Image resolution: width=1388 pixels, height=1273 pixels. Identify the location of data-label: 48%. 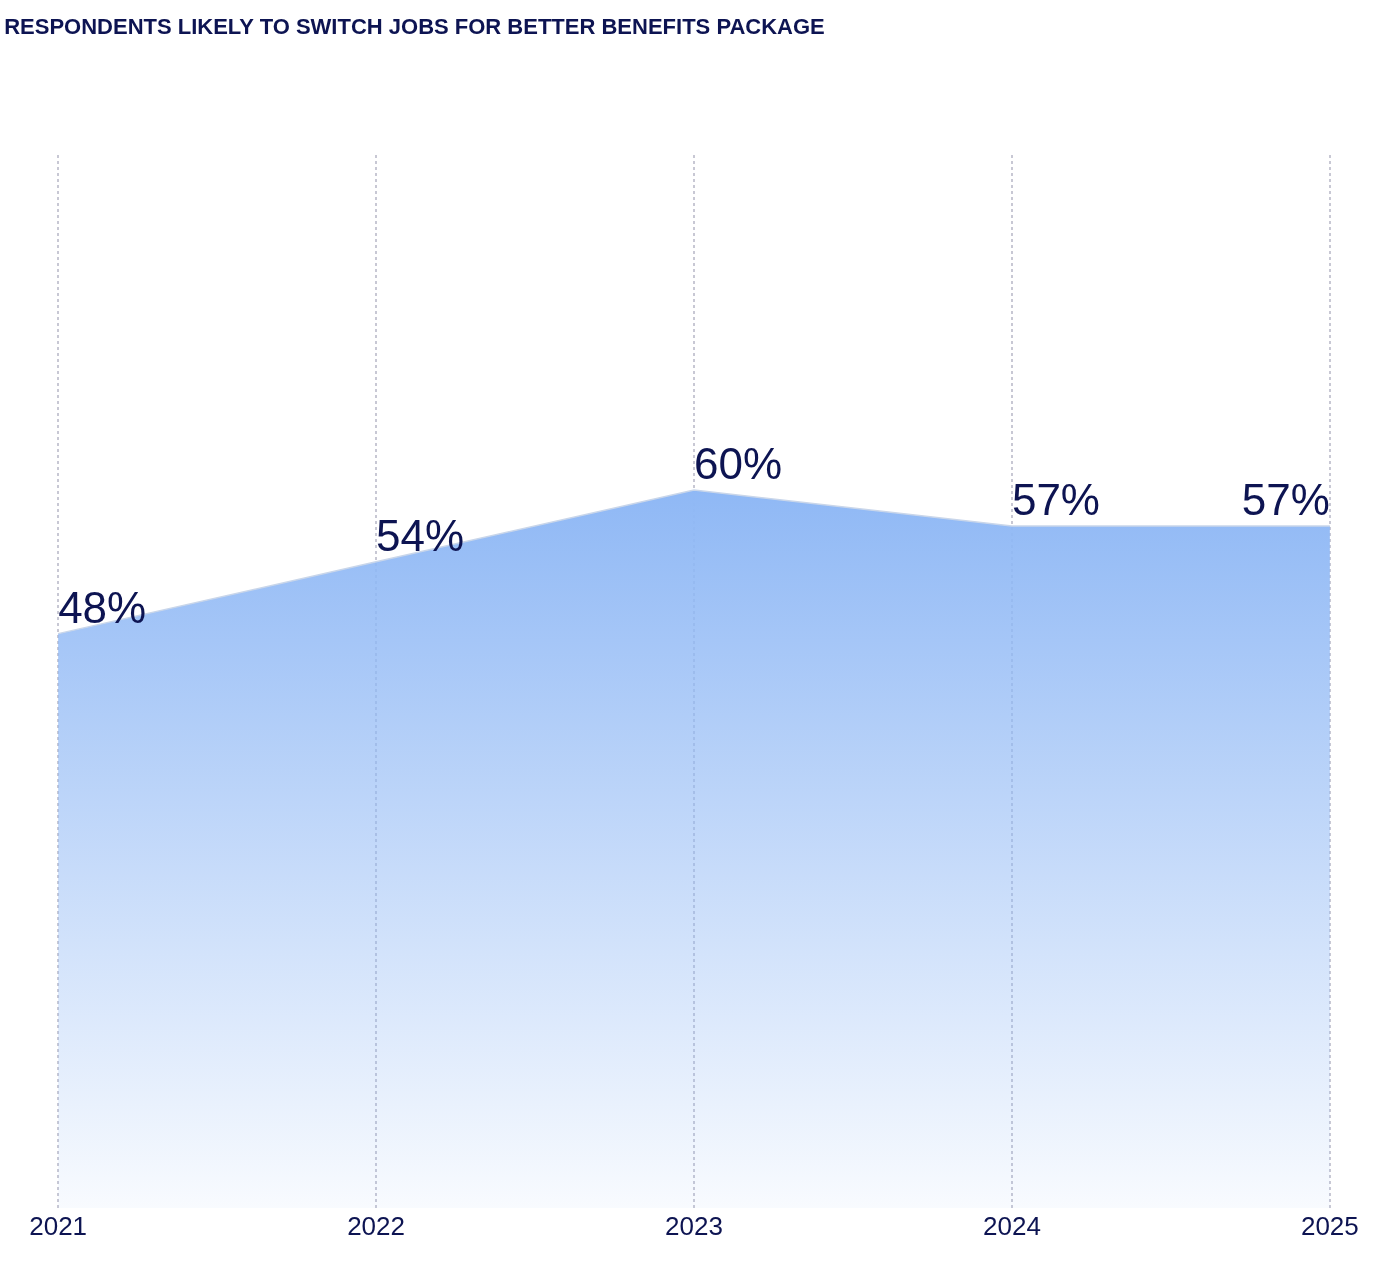
(102, 607).